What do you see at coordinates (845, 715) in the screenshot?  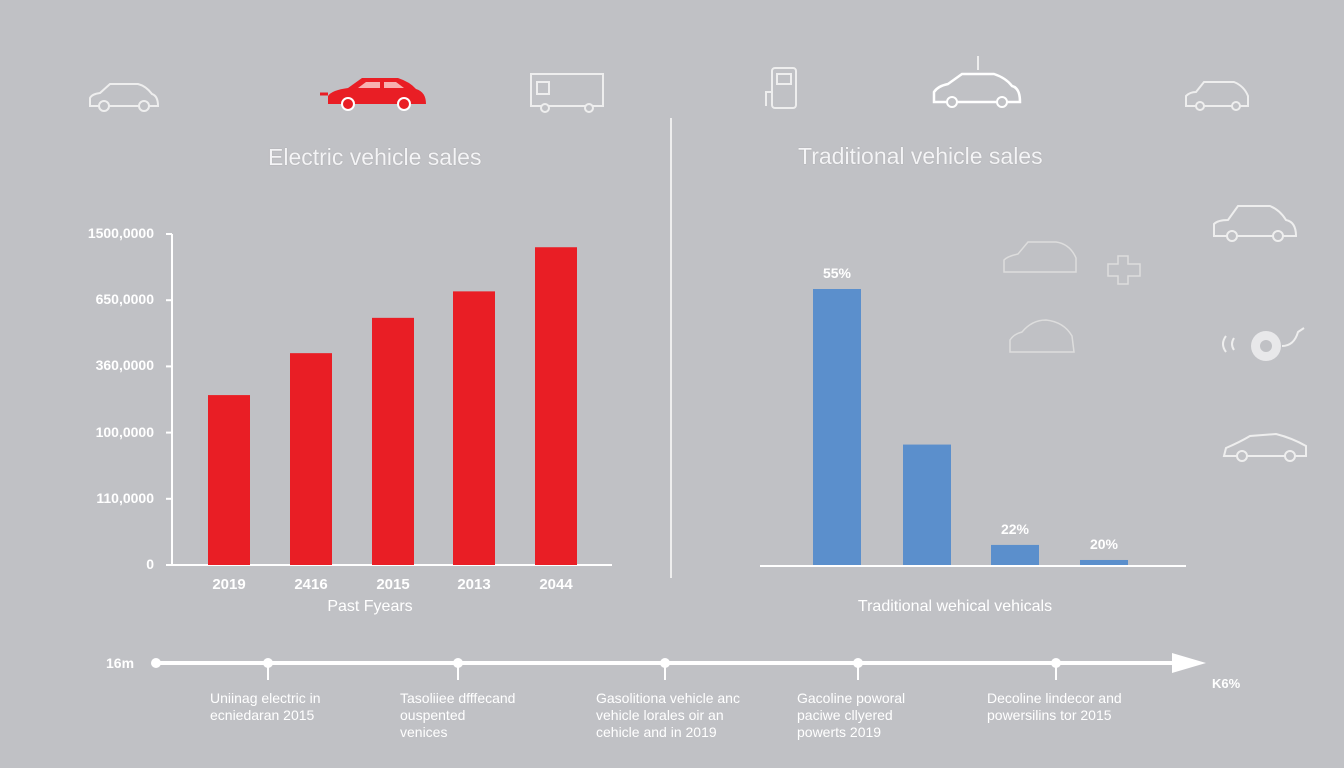 I see `timeline-note-line: paciwe cllyered` at bounding box center [845, 715].